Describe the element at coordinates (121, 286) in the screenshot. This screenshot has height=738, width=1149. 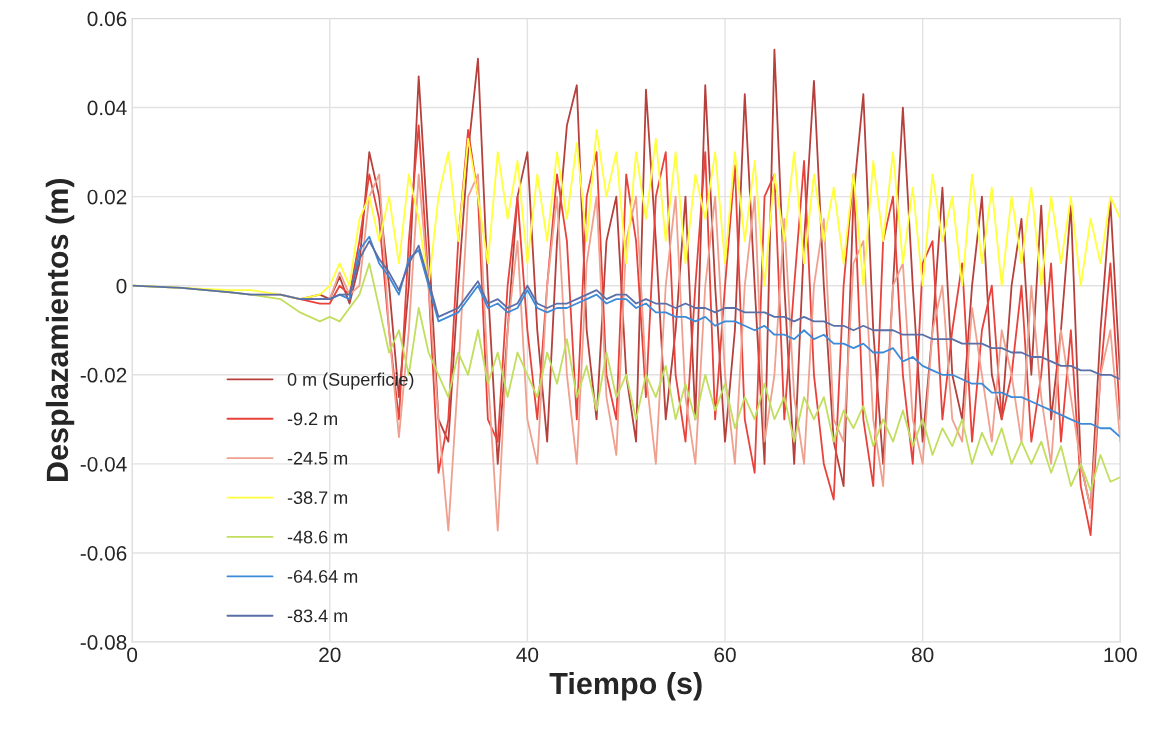
I see `y-tick-label: 0` at that location.